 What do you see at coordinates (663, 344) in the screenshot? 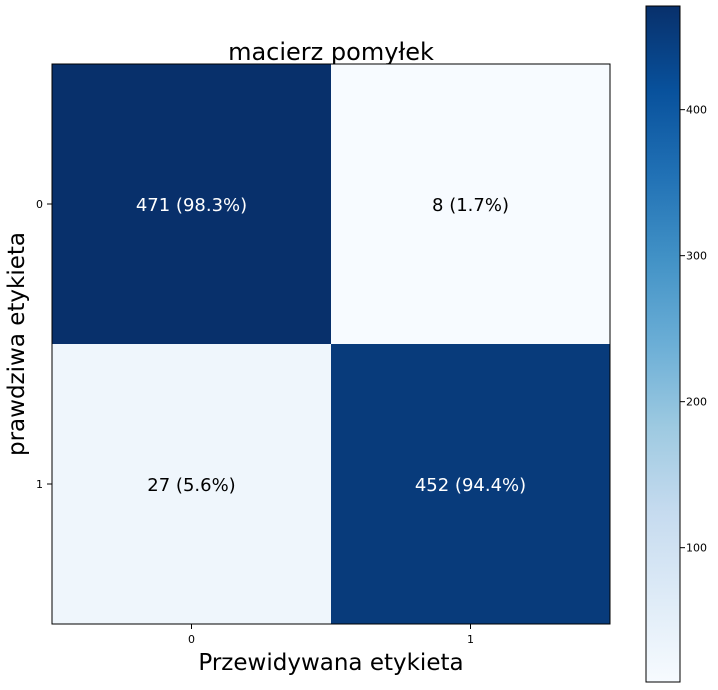
I see `colorbar` at bounding box center [663, 344].